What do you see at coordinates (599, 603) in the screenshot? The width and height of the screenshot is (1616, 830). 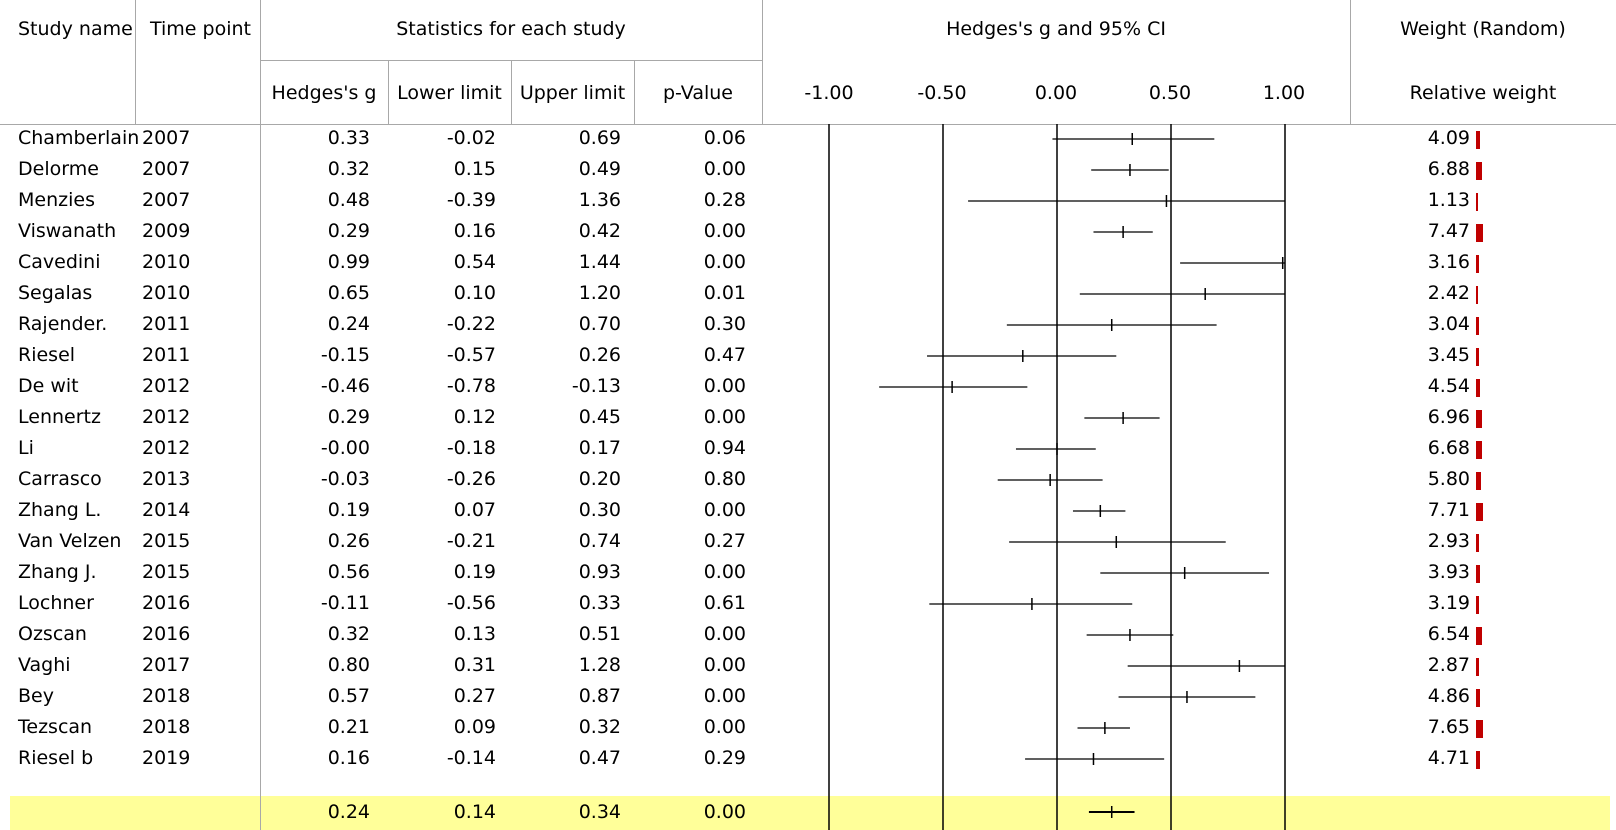 I see `upper-limit-value: 0.33` at bounding box center [599, 603].